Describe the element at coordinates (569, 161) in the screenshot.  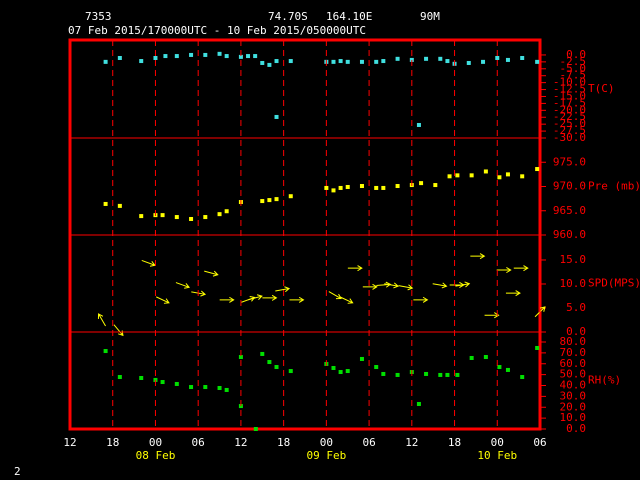
I see `y-tick-label: 975.0` at that location.